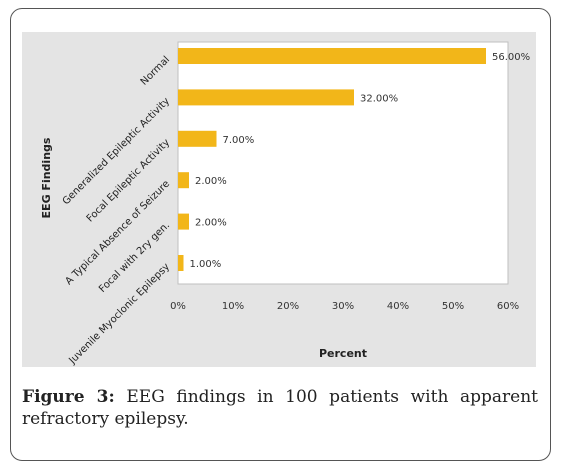  Describe the element at coordinates (233, 306) in the screenshot. I see `x-tick-label-1: 10%` at that location.